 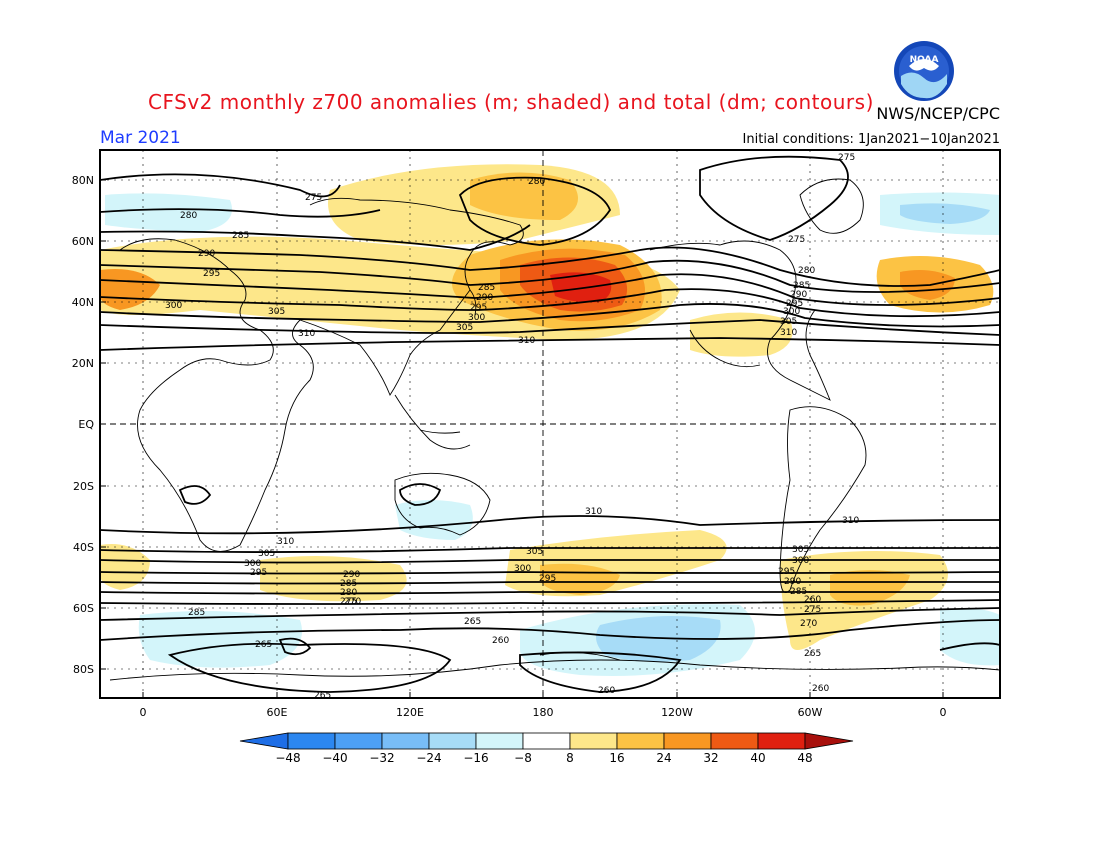 I want to click on lat-label: 60S, so click(x=83, y=608).